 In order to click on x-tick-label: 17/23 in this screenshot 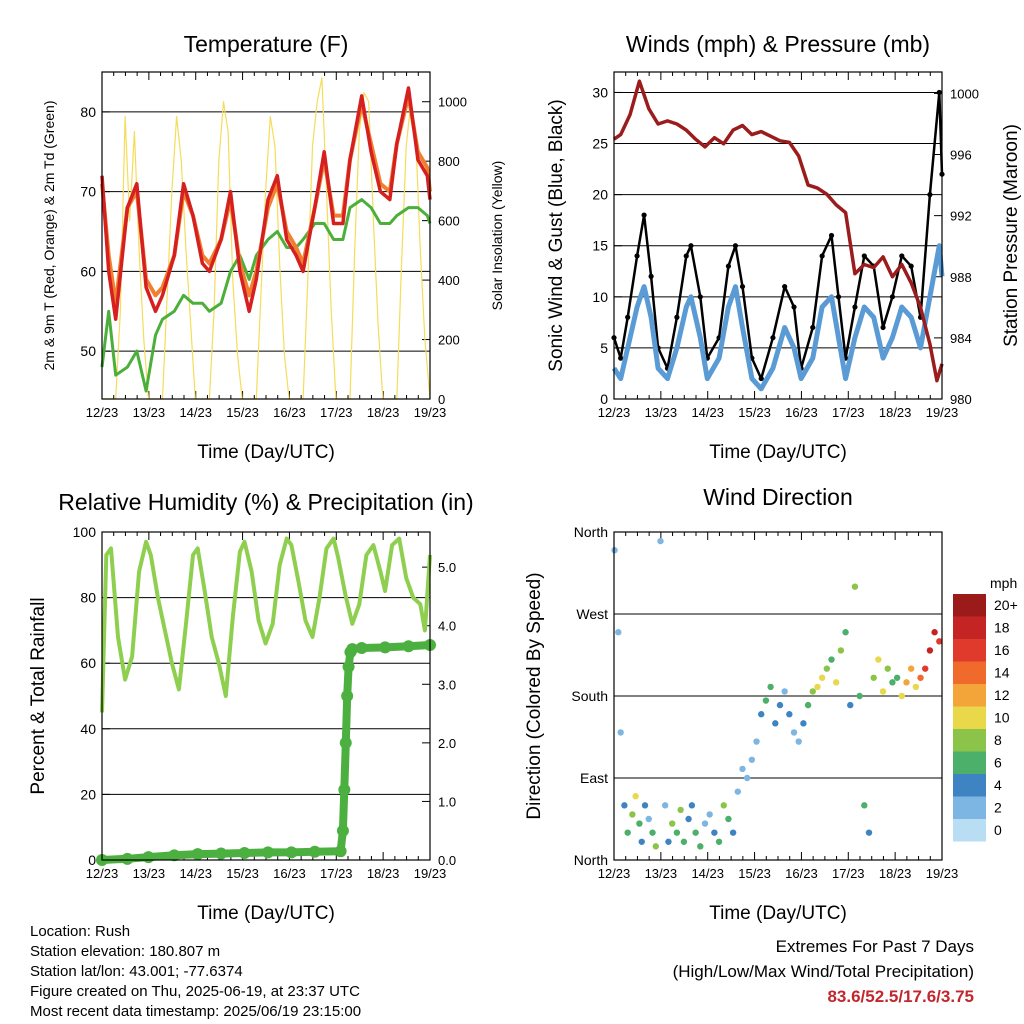, I will do `click(848, 873)`.